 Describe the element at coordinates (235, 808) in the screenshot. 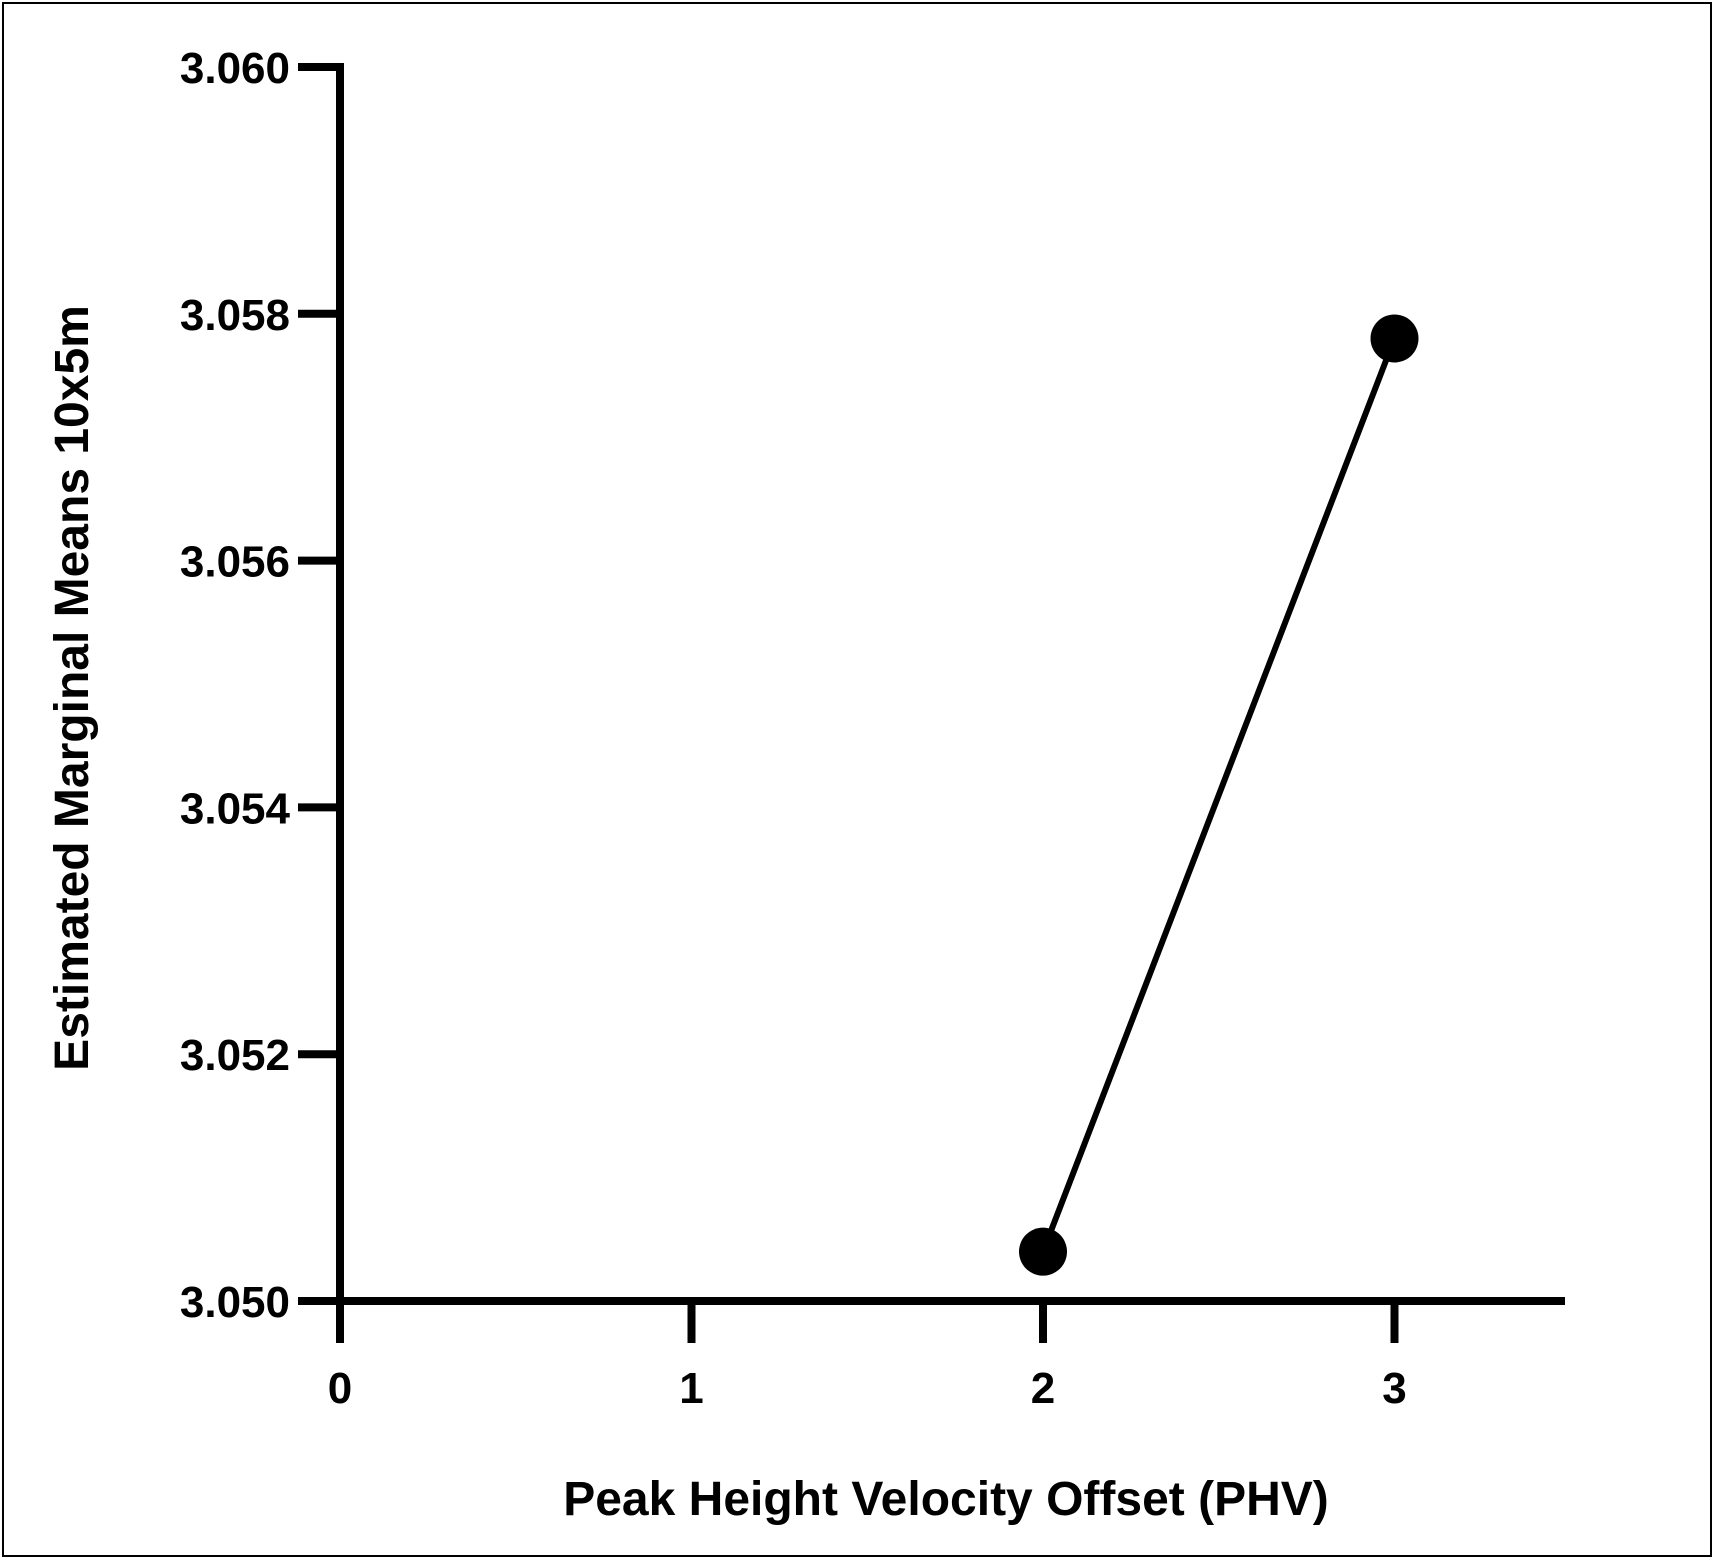

I see `y-tick-label: 3.054` at that location.